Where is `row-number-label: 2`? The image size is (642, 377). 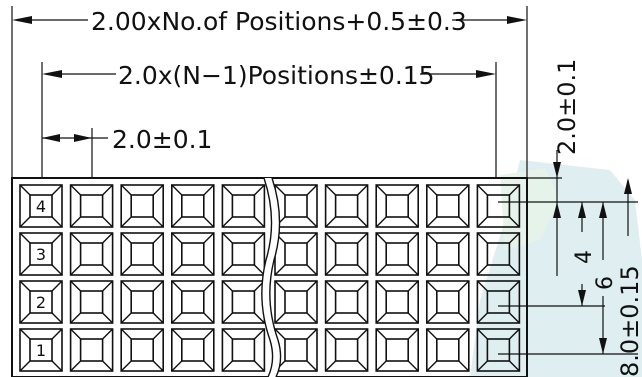
row-number-label: 2 is located at coordinates (41, 302).